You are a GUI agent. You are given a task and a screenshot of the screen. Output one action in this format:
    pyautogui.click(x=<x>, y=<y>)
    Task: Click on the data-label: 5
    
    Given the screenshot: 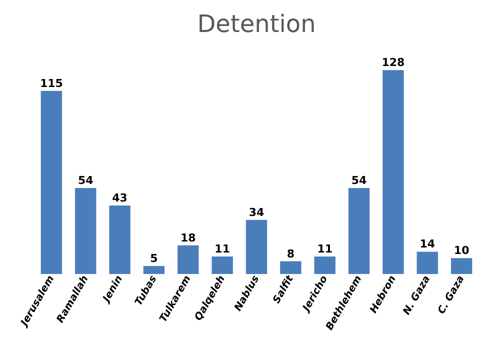 What is the action you would take?
    pyautogui.click(x=154, y=259)
    